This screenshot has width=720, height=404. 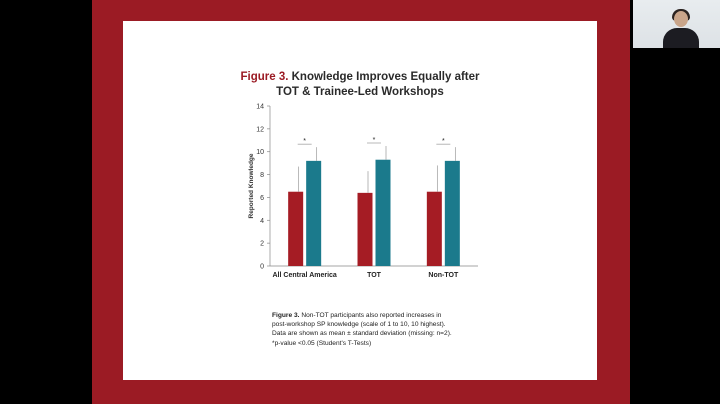 What do you see at coordinates (262, 175) in the screenshot?
I see `y-tick-label: 8` at bounding box center [262, 175].